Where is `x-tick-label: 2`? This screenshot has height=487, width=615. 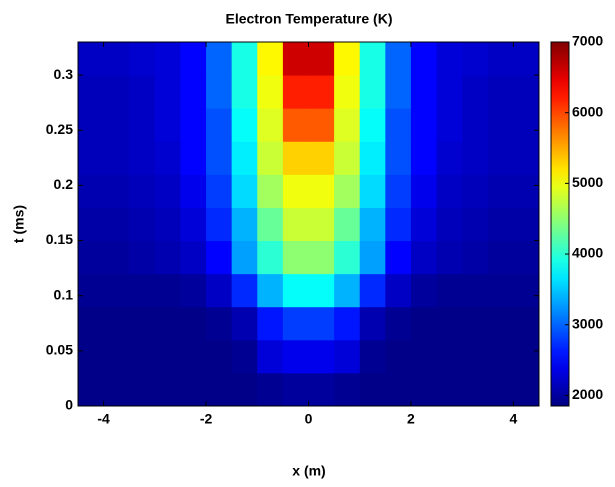 x-tick-label: 2 is located at coordinates (411, 419).